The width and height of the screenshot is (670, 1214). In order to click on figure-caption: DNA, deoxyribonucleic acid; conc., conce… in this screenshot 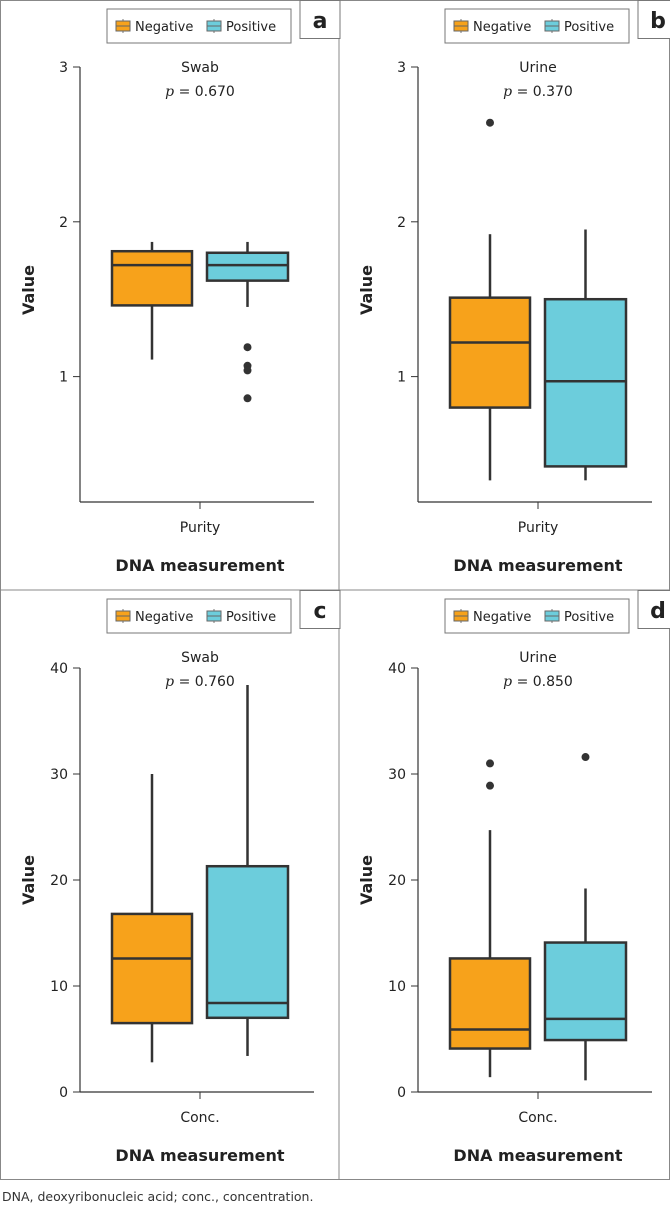, I will do `click(158, 1196)`.